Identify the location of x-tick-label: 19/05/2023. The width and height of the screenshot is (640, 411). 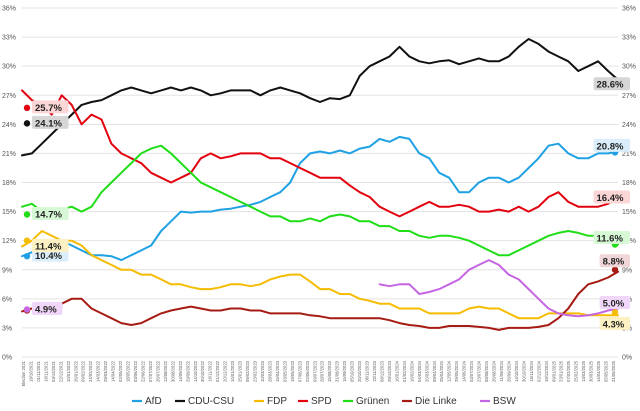
(292, 371).